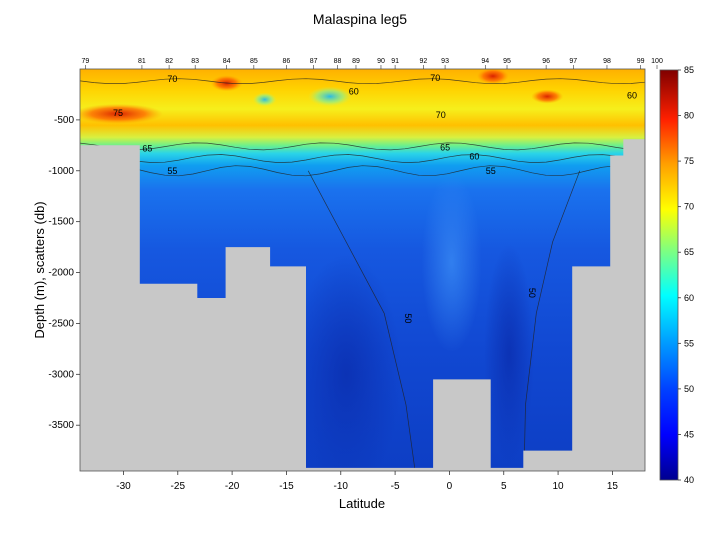  What do you see at coordinates (142, 61) in the screenshot?
I see `station-label: 81` at bounding box center [142, 61].